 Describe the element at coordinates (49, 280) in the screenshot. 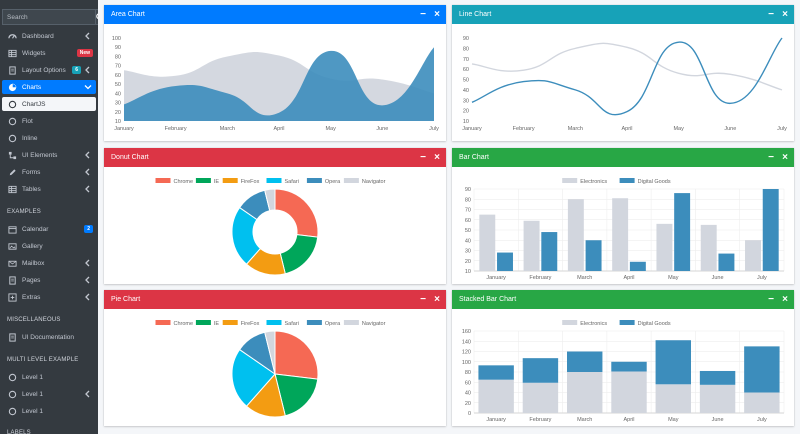

I see `sidebar-item-pages: Pages` at that location.